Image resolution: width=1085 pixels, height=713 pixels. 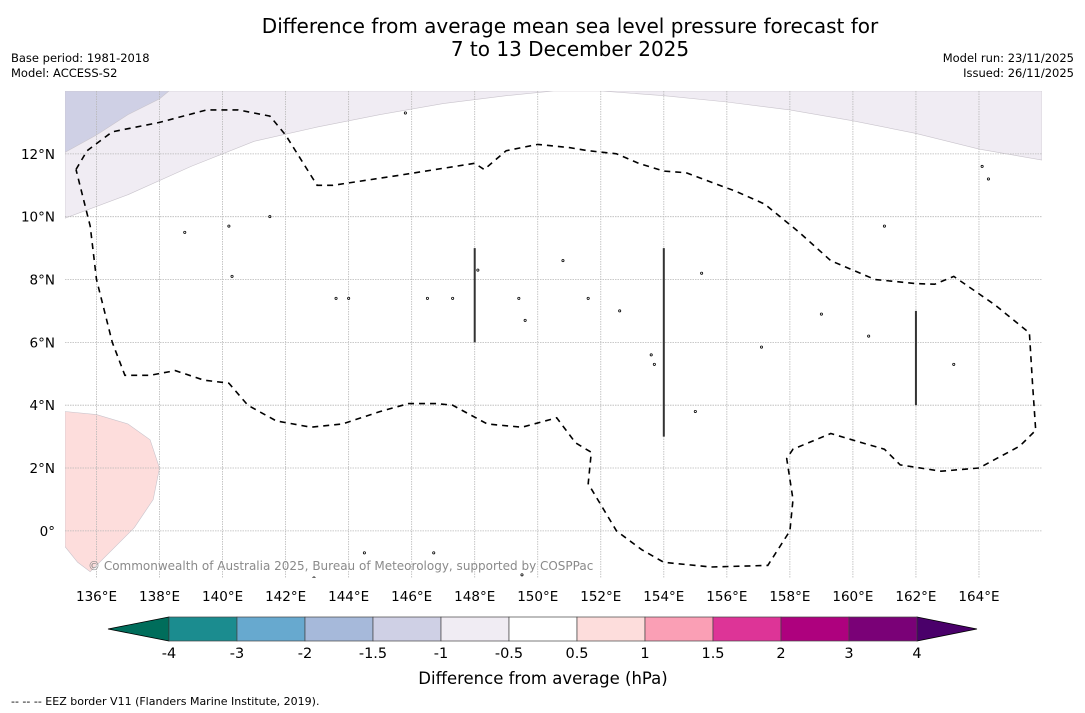 What do you see at coordinates (1008, 58) in the screenshot?
I see `model-run-date: Model run: 23/11/2025` at bounding box center [1008, 58].